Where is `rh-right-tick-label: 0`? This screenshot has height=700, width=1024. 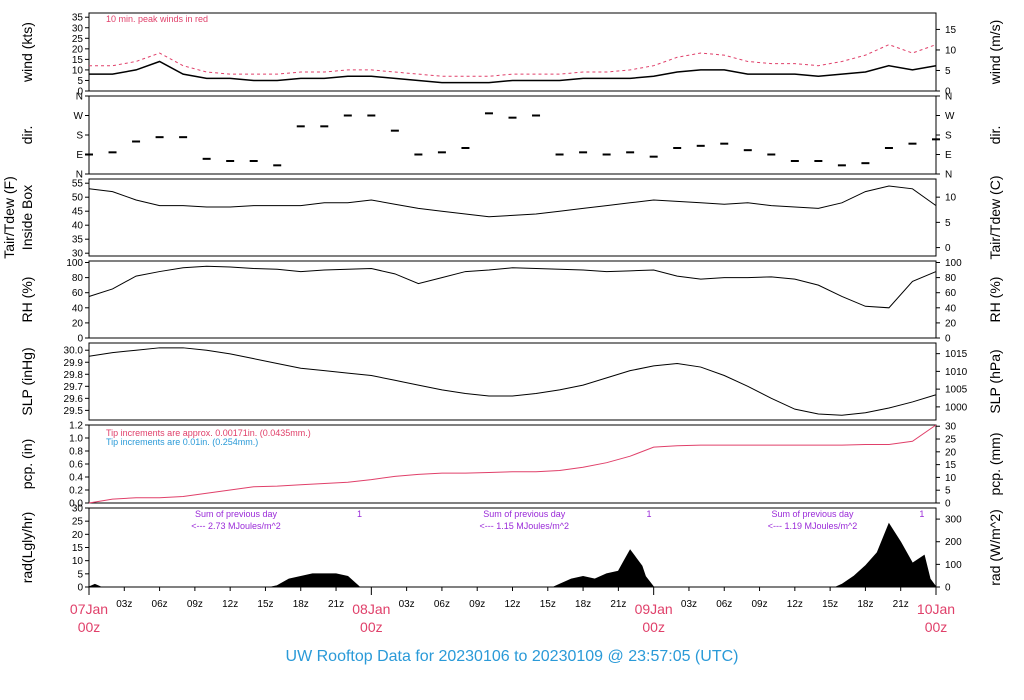 rh-right-tick-label: 0 is located at coordinates (948, 339).